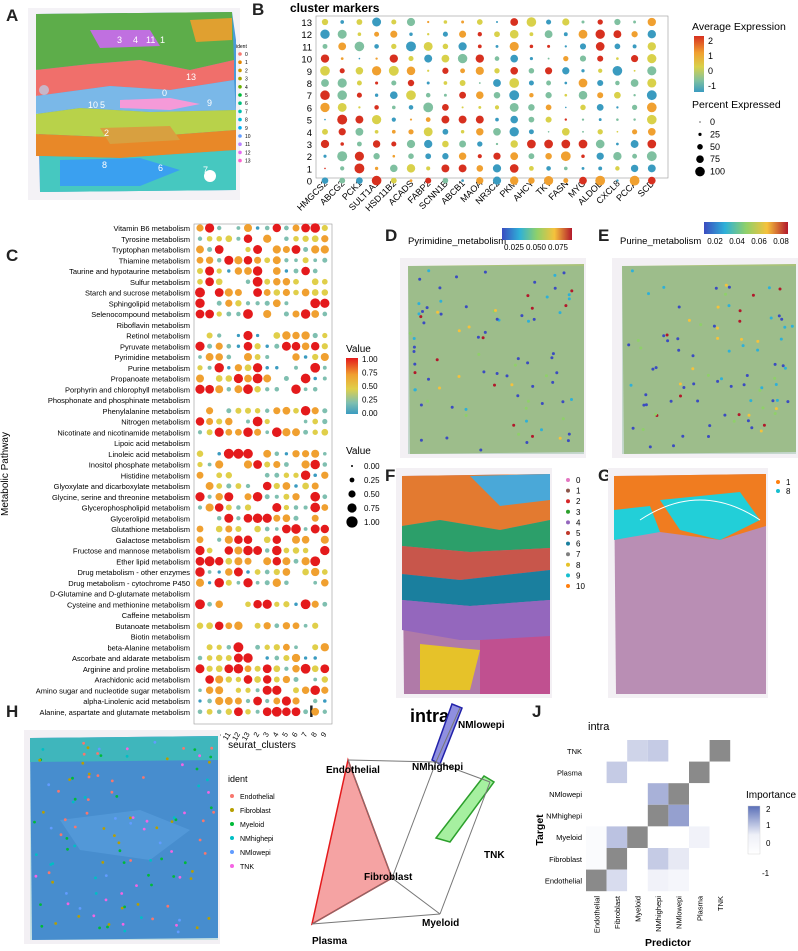 Image resolution: width=798 pixels, height=951 pixels. What do you see at coordinates (563, 880) in the screenshot?
I see `target-label: Endothelial` at bounding box center [563, 880].